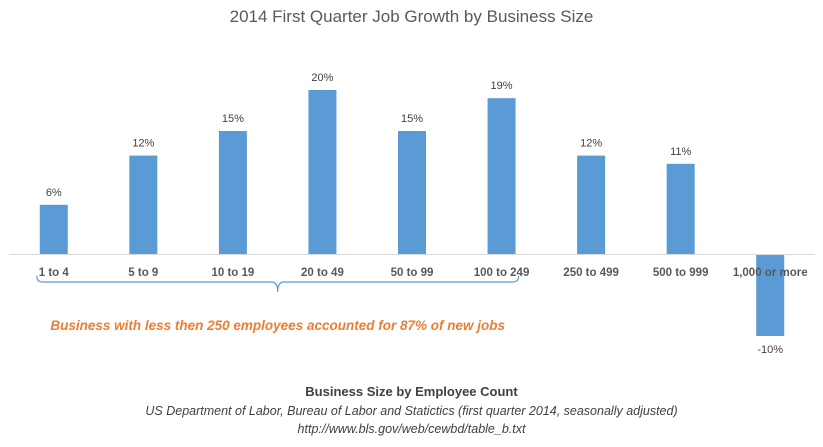 The image size is (823, 447). Describe the element at coordinates (502, 86) in the screenshot. I see `value-label-100-to-249: 19%` at that location.